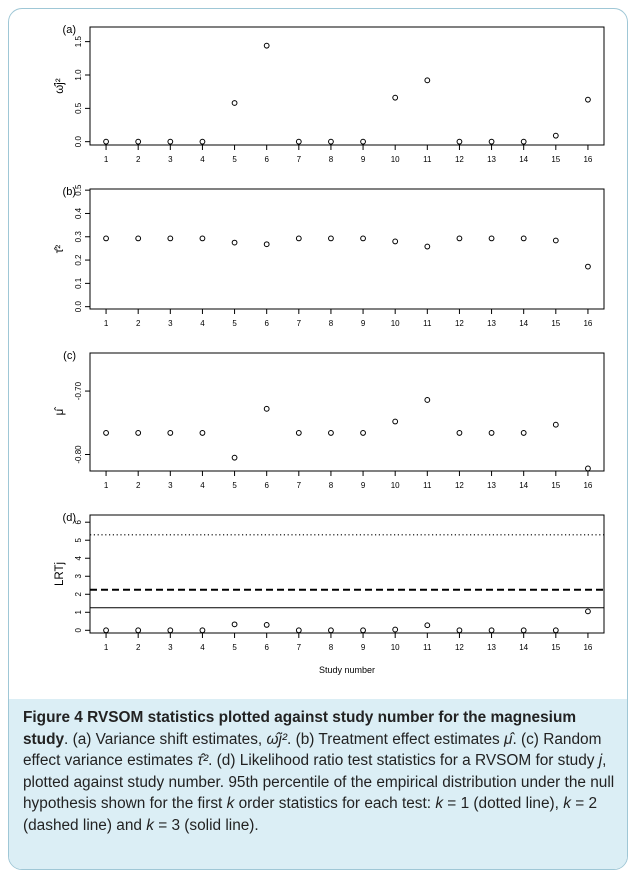 The image size is (637, 879). What do you see at coordinates (60, 411) in the screenshot?
I see `y-axis-label: μ̂` at bounding box center [60, 411].